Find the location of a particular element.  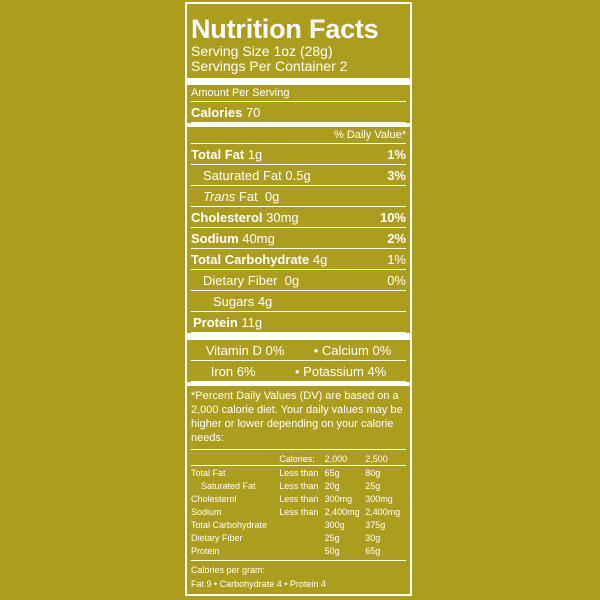

table-row: Saturated Fat Less than 20g 25g is located at coordinates (298, 485).